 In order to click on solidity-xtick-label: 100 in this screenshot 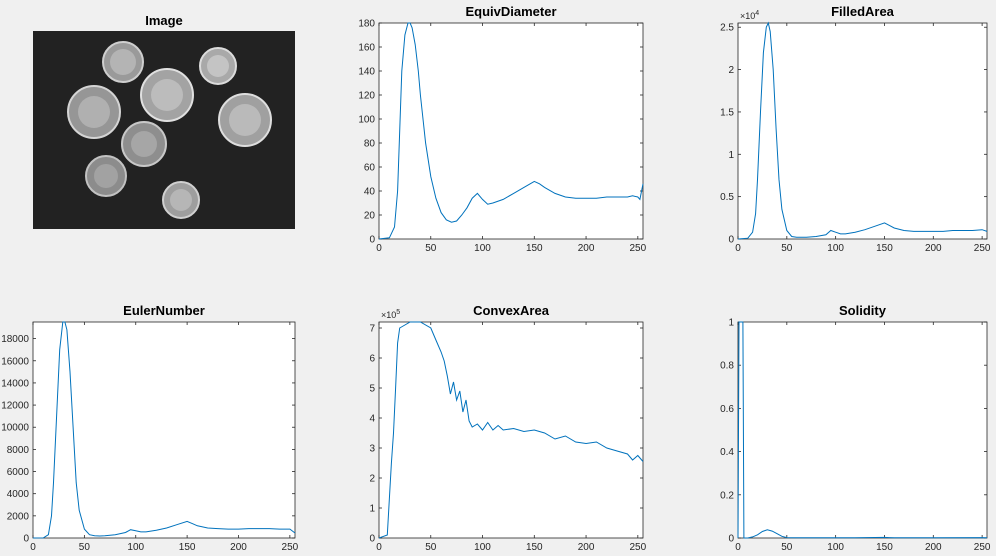, I will do `click(835, 547)`.